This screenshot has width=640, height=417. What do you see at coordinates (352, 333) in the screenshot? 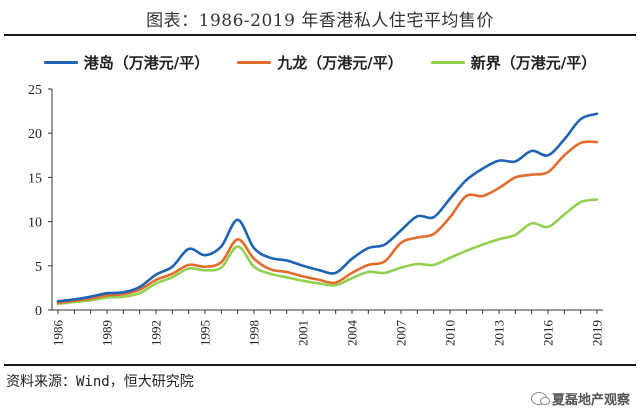
I see `x-tick-label: 2004` at bounding box center [352, 333].